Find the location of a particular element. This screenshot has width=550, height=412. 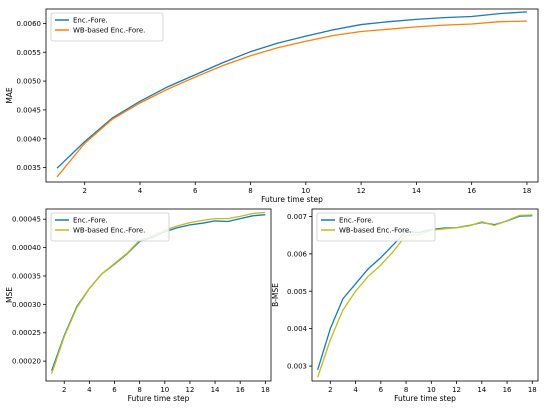

bmse-y-axis-label: B-MSE is located at coordinates (275, 295).